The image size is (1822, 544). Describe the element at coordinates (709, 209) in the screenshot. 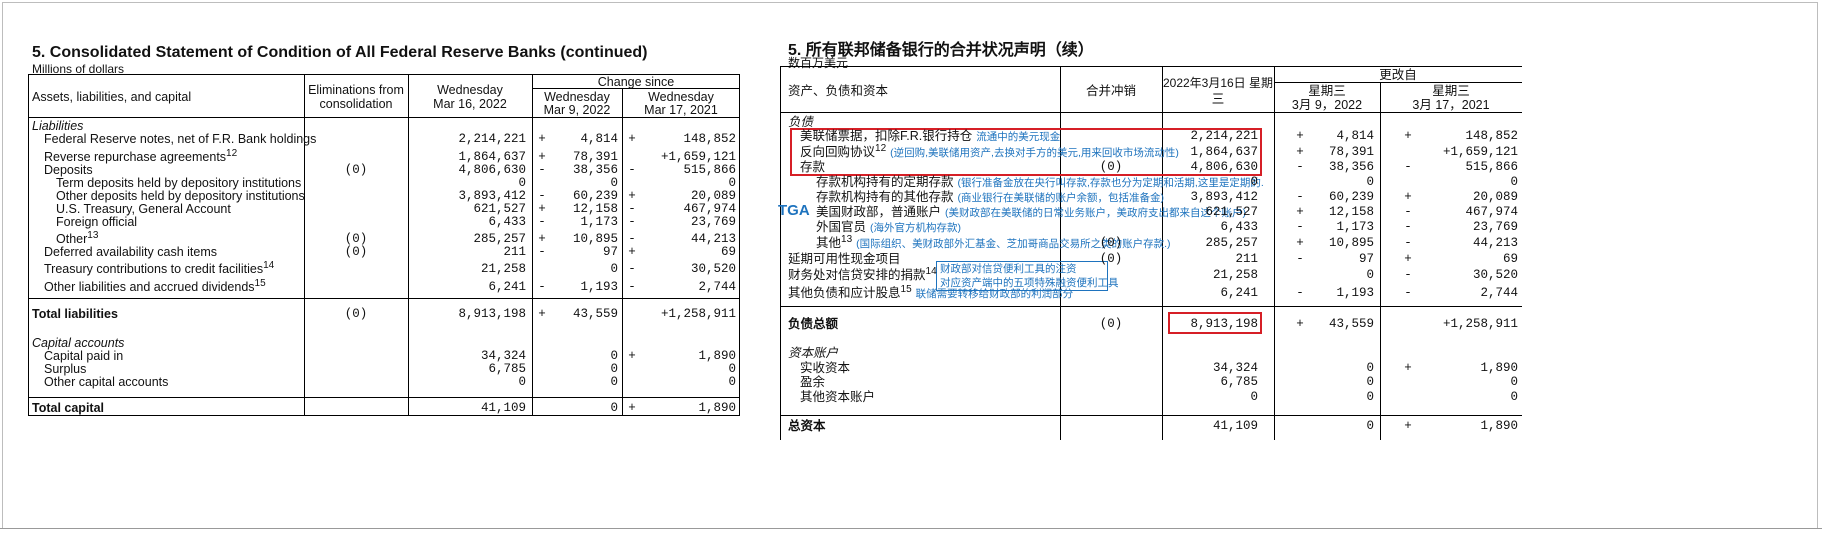

I see `change-year-value: 467,974` at that location.